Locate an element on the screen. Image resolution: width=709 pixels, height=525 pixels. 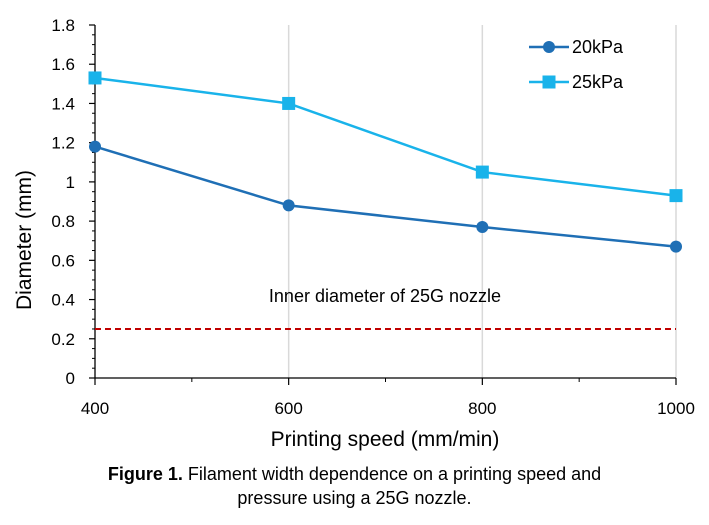
y-tick-label: 0.6 is located at coordinates (63, 260).